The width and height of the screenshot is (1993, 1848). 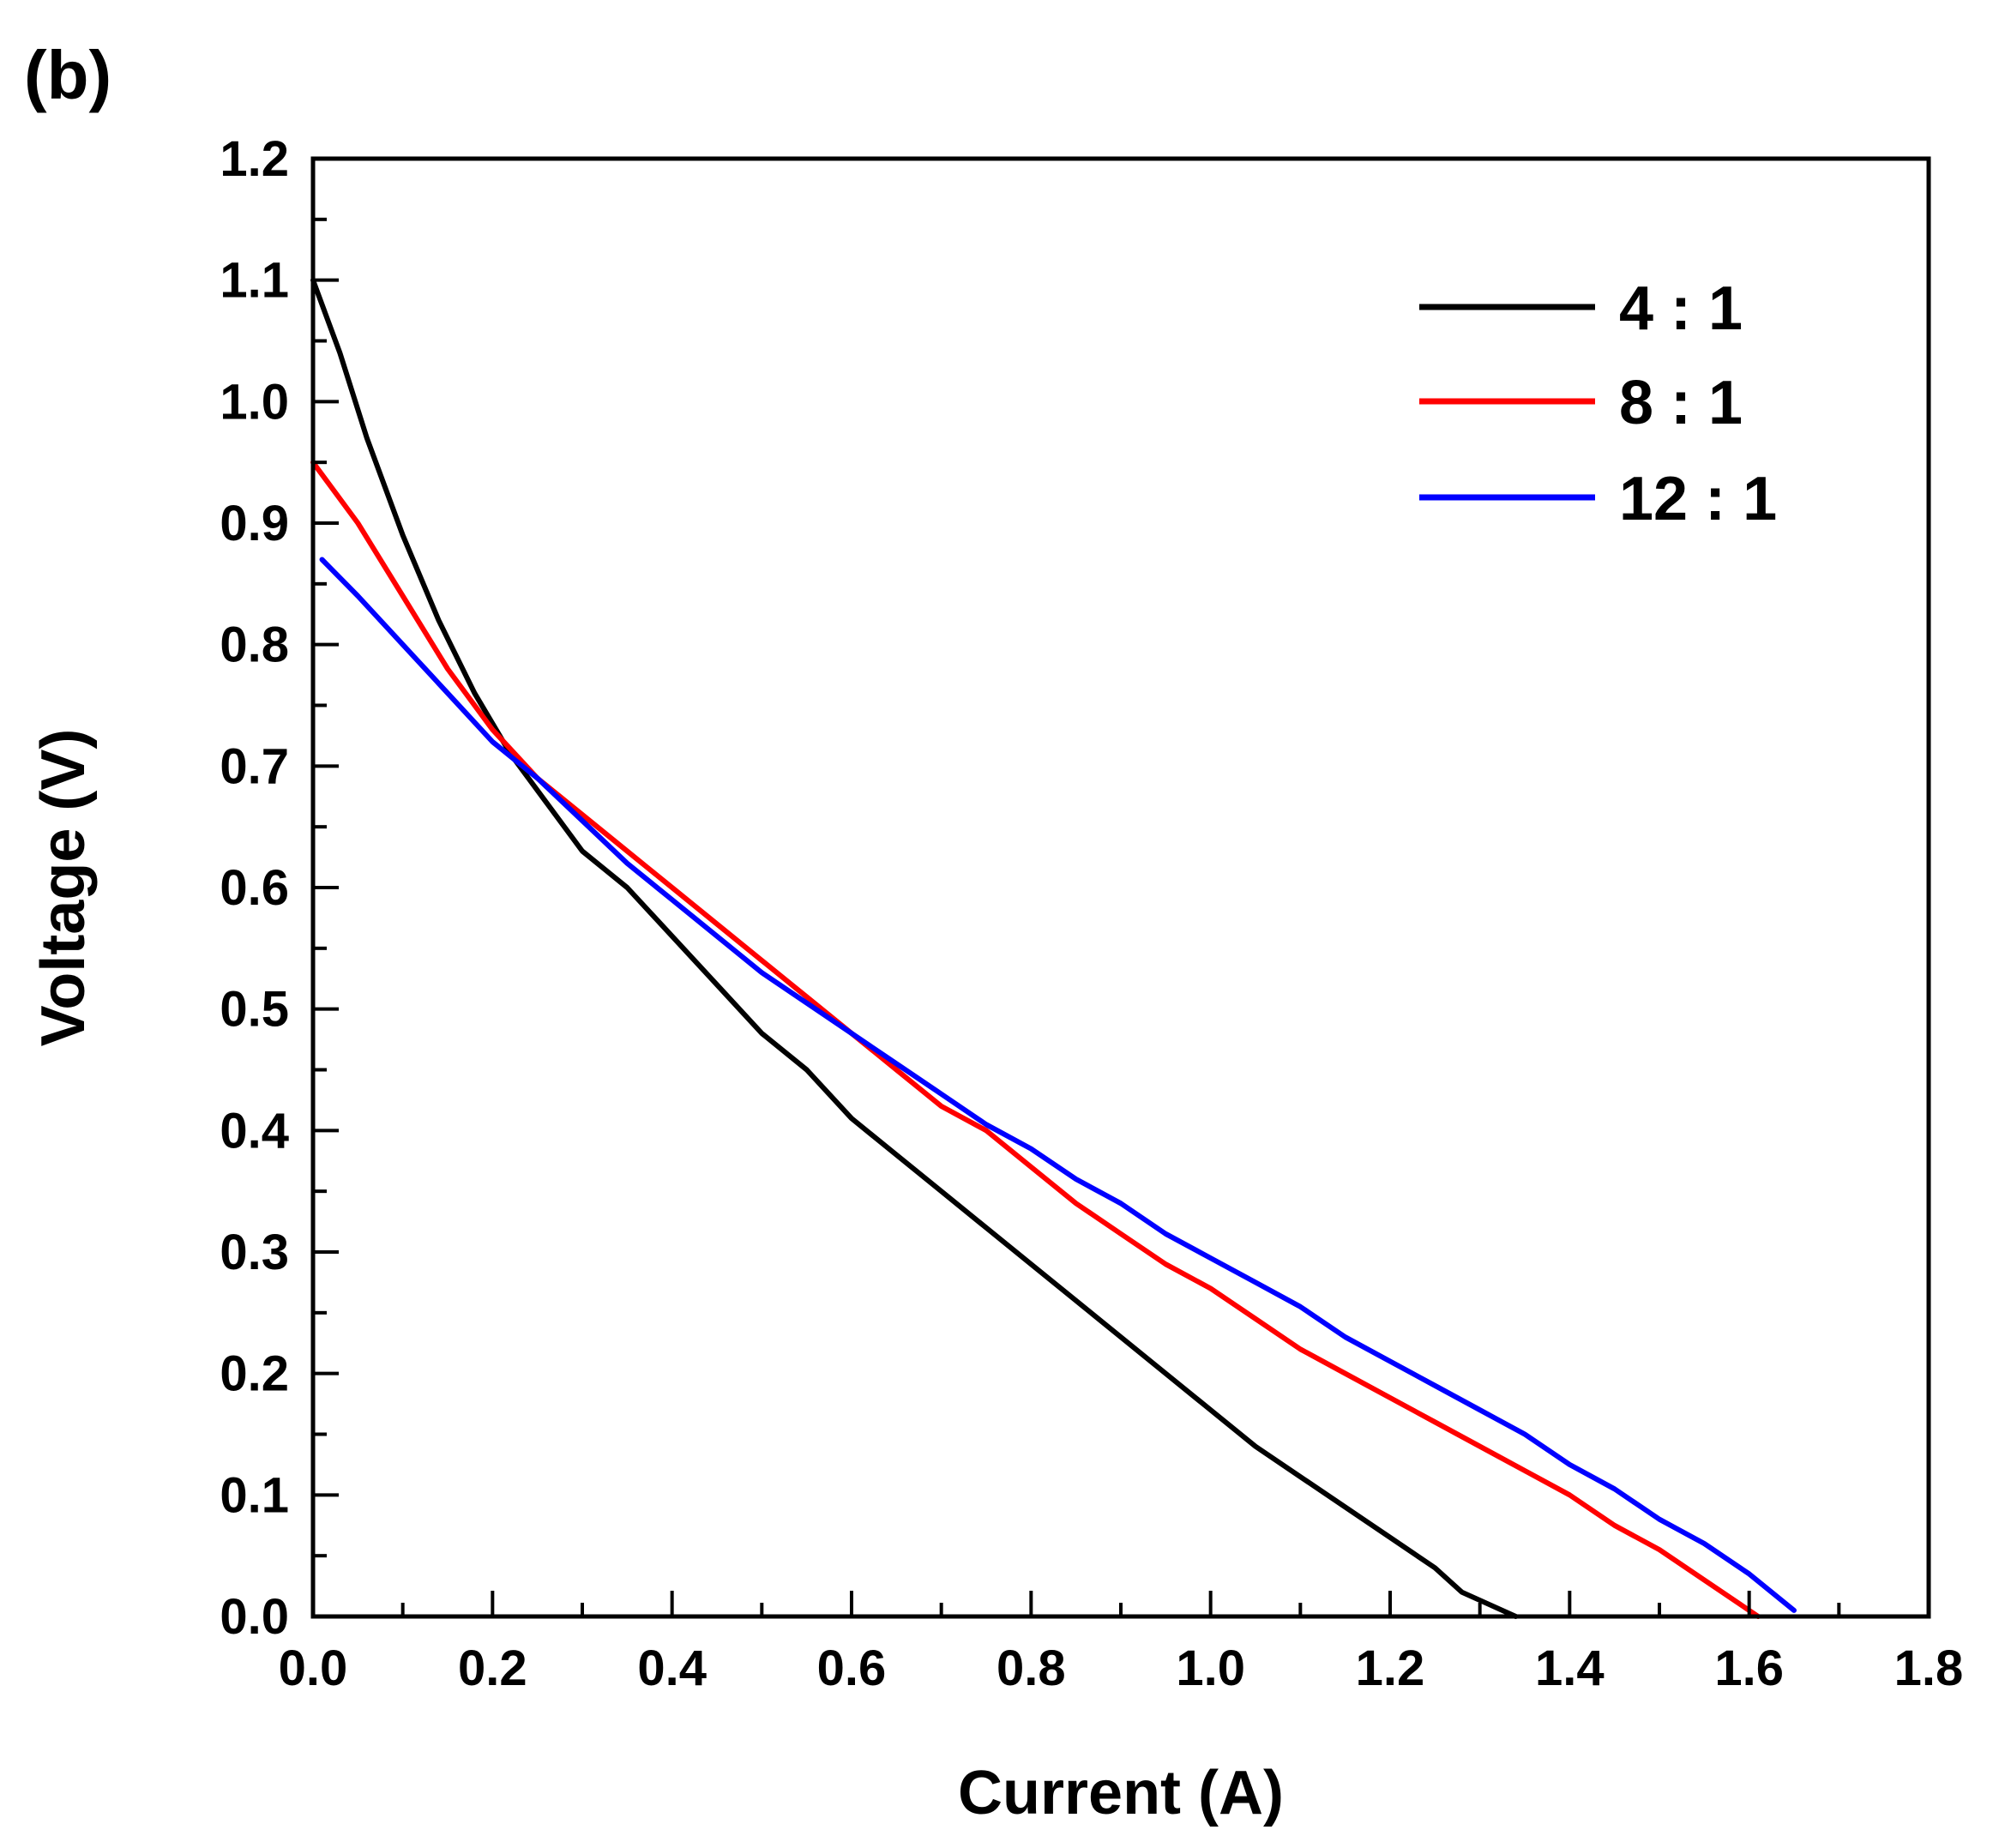 I want to click on y-tick-label: 0.9, so click(x=254, y=523).